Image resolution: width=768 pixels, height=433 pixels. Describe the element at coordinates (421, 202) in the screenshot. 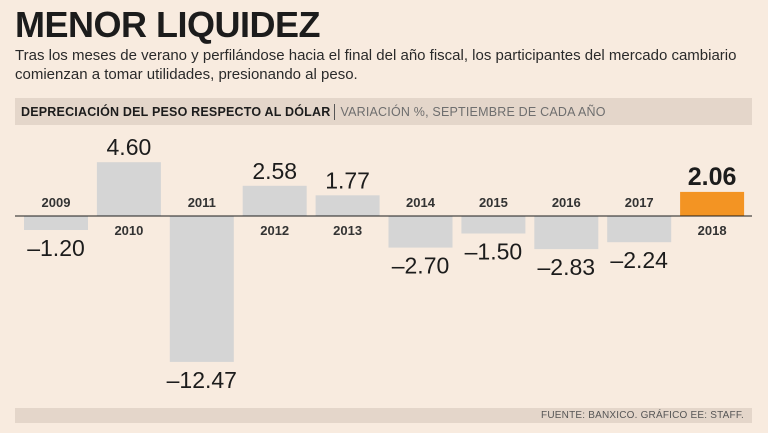

I see `year-label-2014: 2014` at that location.